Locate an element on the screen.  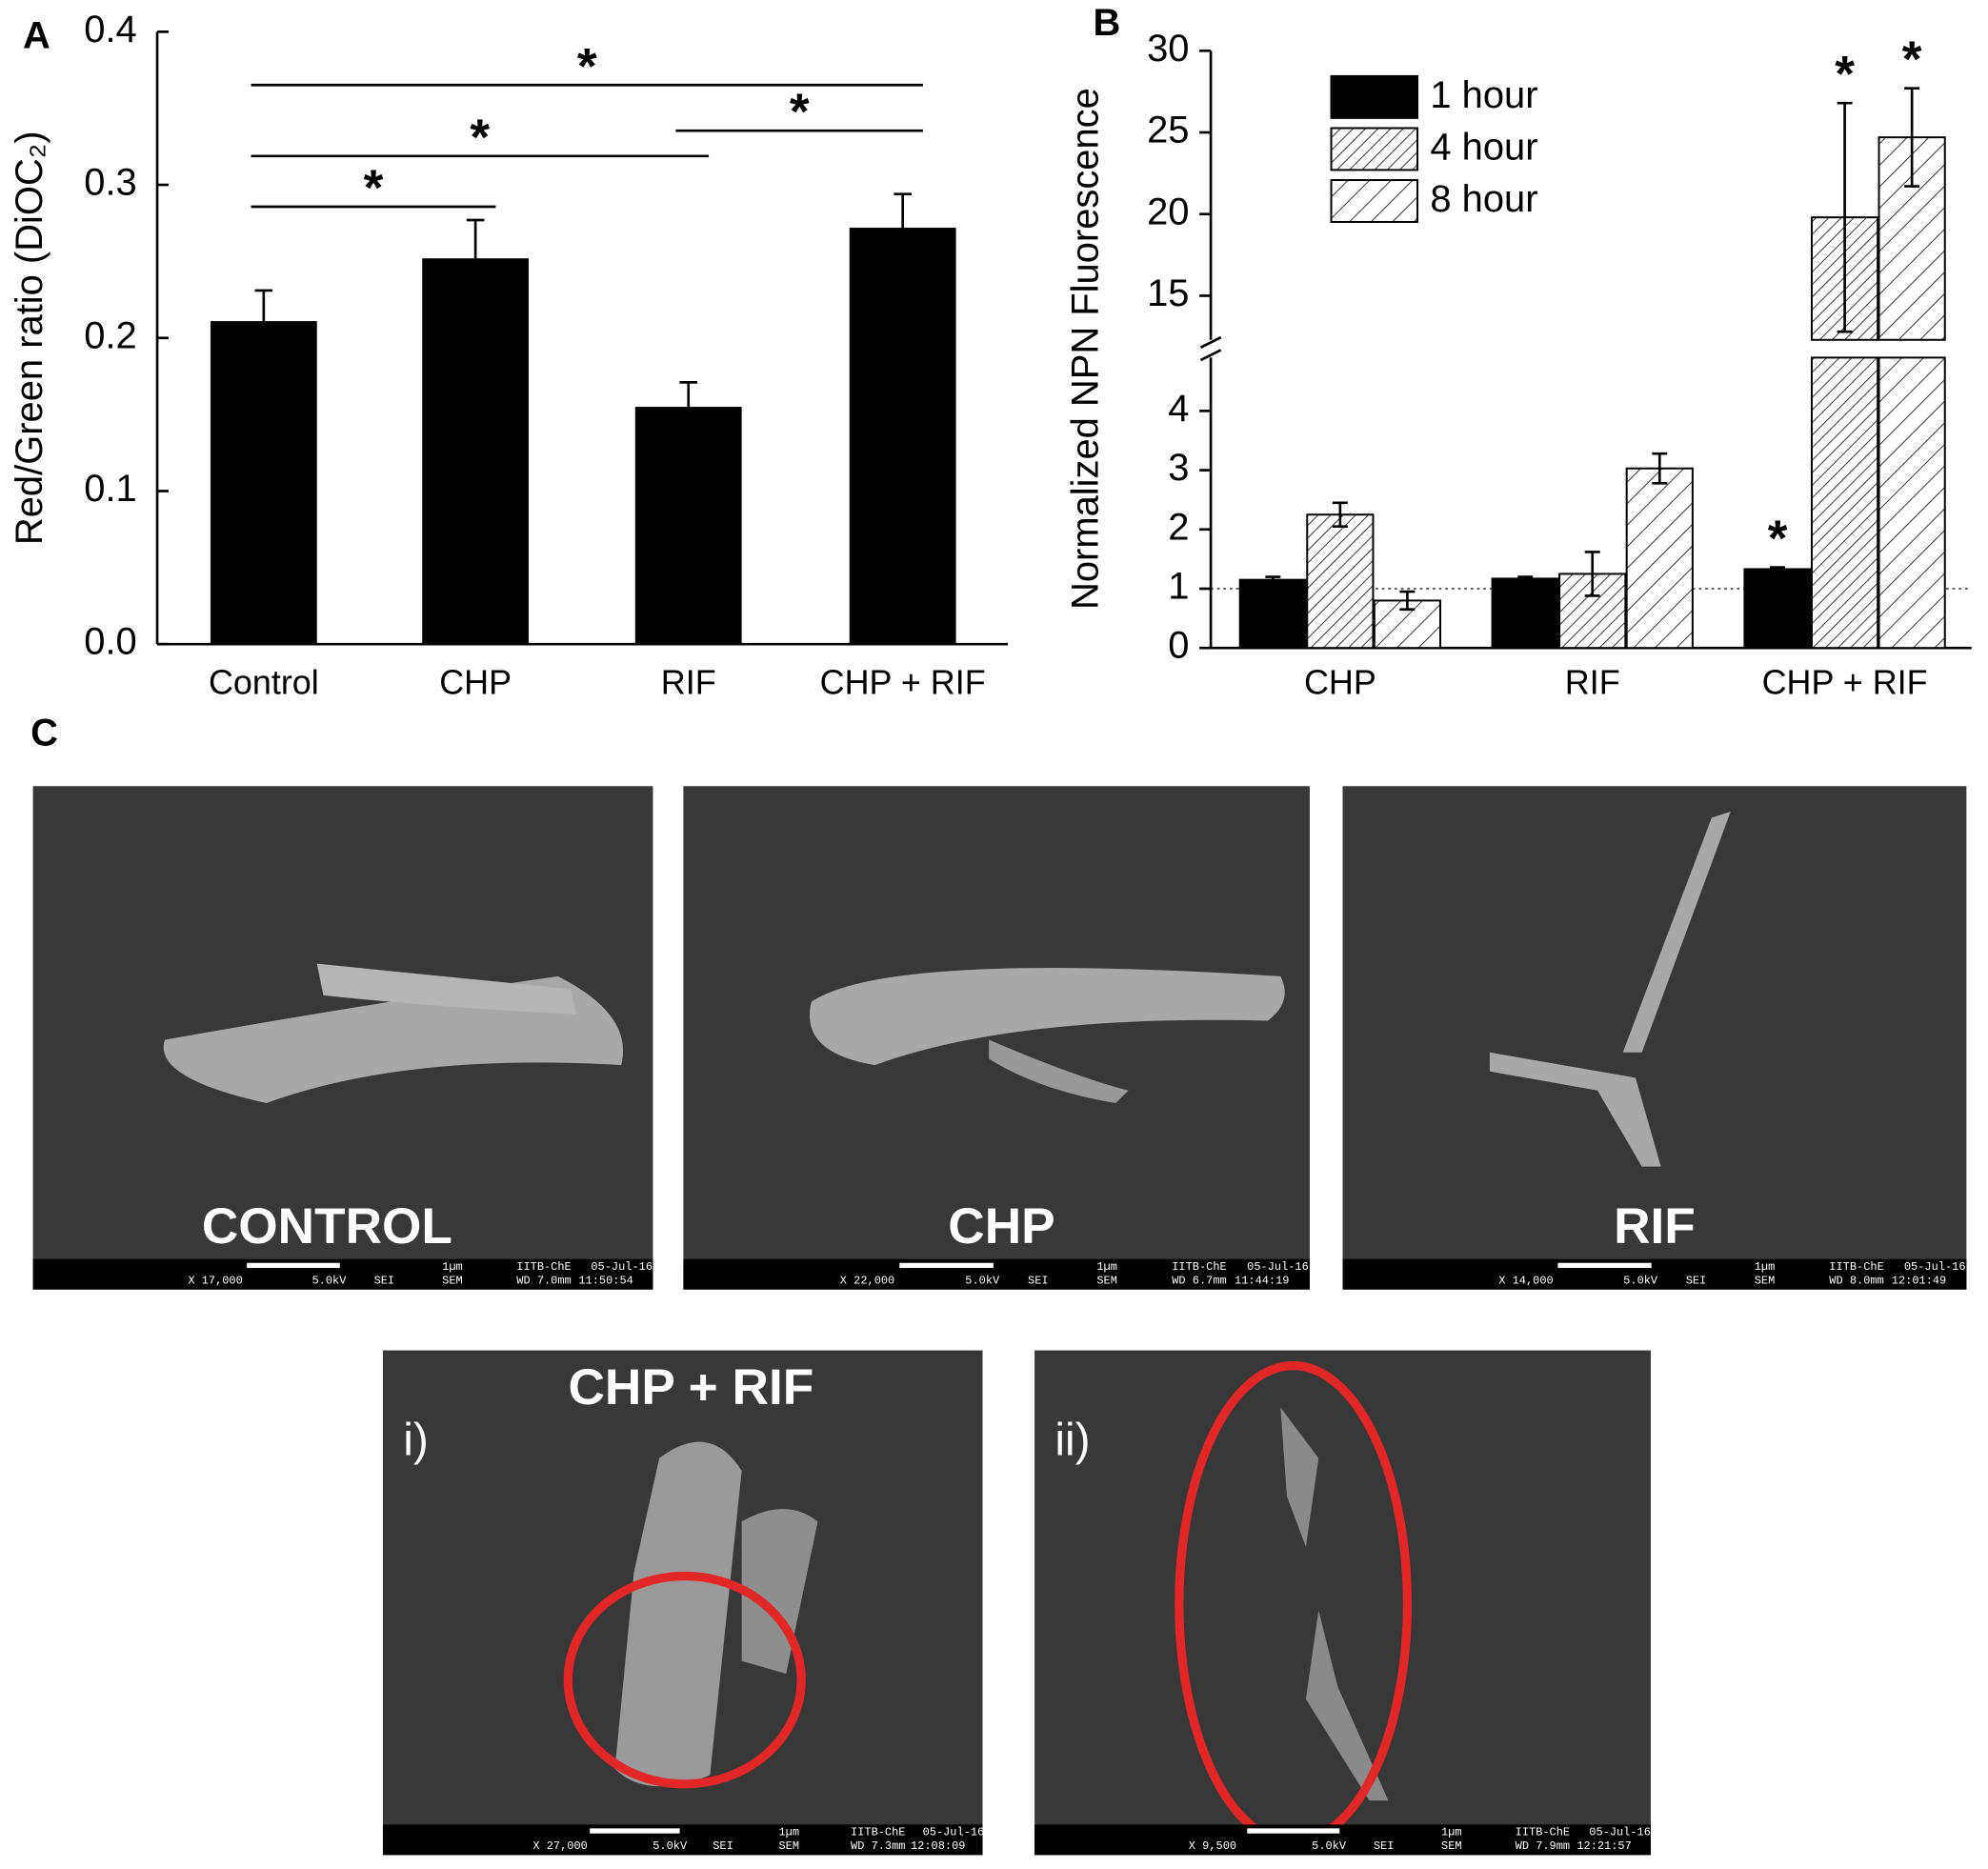
y-tick-label: 30 is located at coordinates (1168, 49).